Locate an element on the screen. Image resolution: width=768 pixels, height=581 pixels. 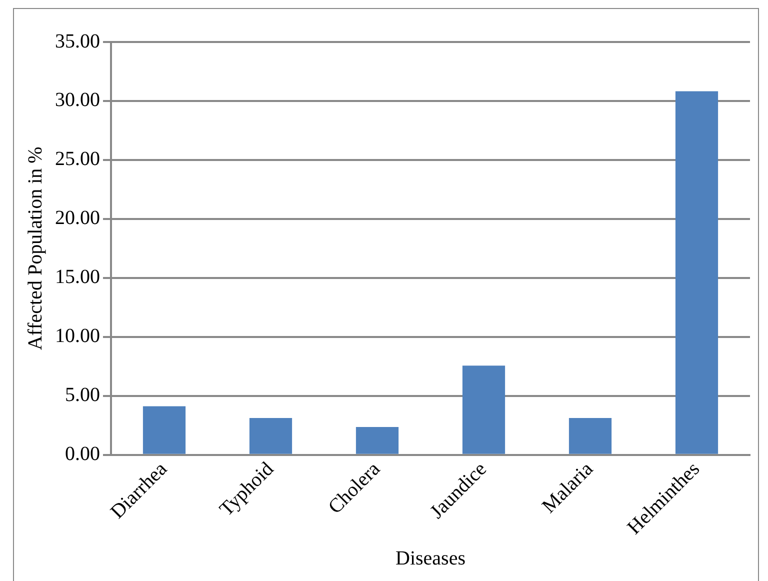
y-tick-label: 15.00 is located at coordinates (77, 277).